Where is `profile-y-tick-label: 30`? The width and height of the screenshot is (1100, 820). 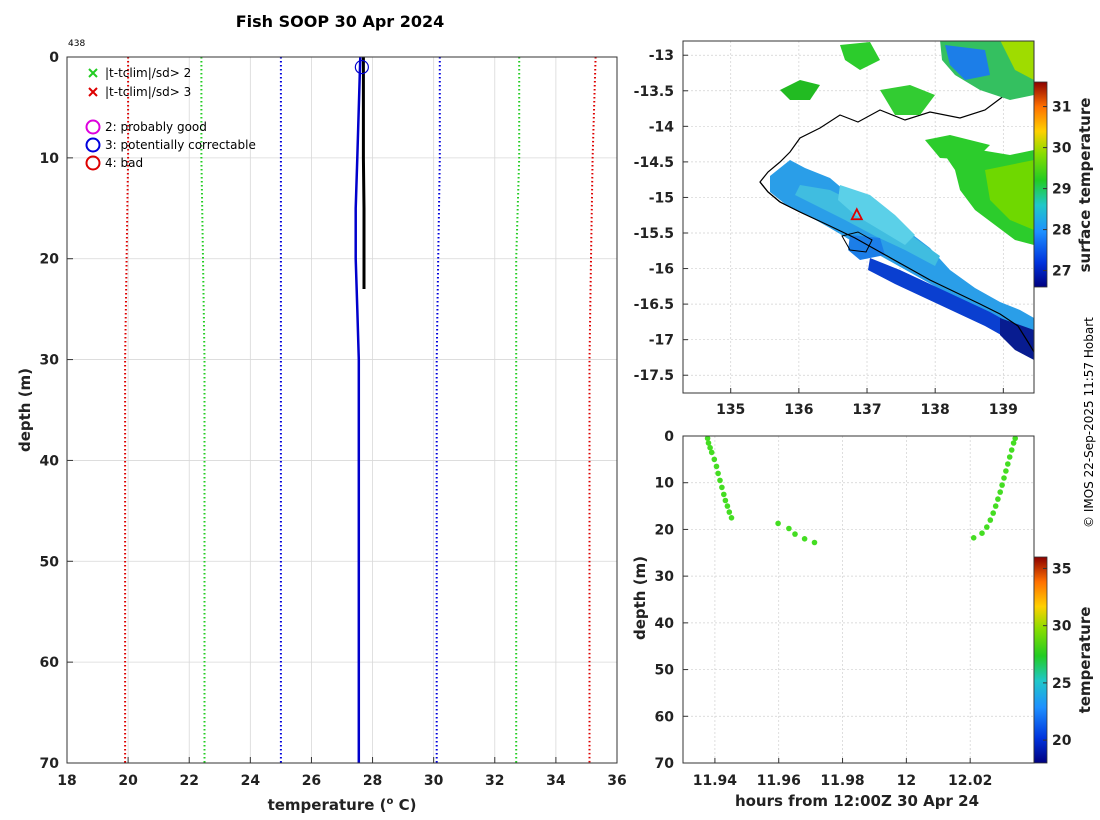 profile-y-tick-label: 30 is located at coordinates (50, 361).